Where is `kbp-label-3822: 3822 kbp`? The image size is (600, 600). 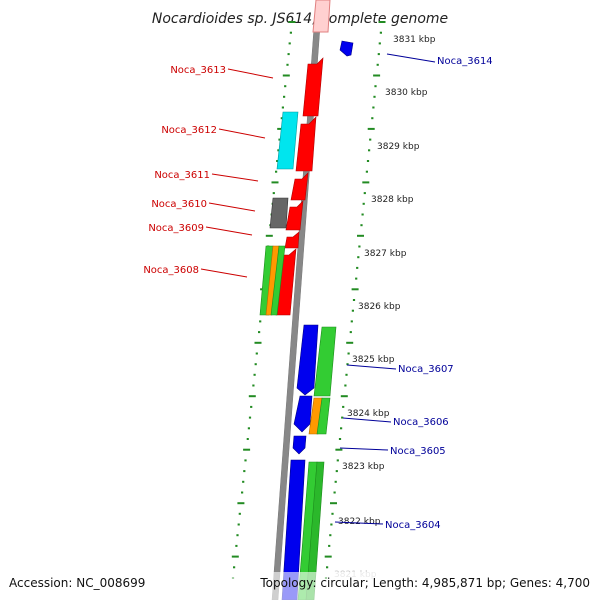
kbp-label-3822: 3822 kbp is located at coordinates (359, 522).